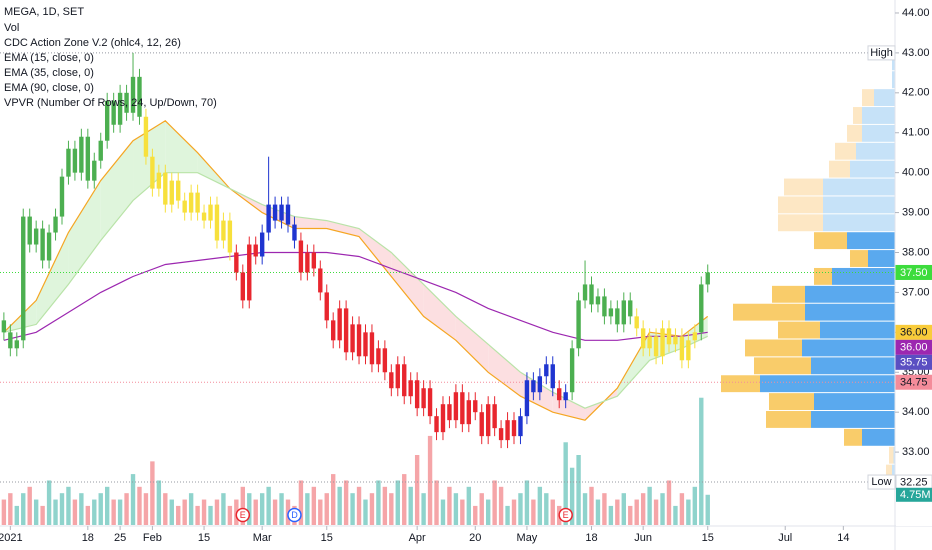 The width and height of the screenshot is (932, 550). What do you see at coordinates (11, 28) in the screenshot?
I see `legend-entry: Vol` at bounding box center [11, 28].